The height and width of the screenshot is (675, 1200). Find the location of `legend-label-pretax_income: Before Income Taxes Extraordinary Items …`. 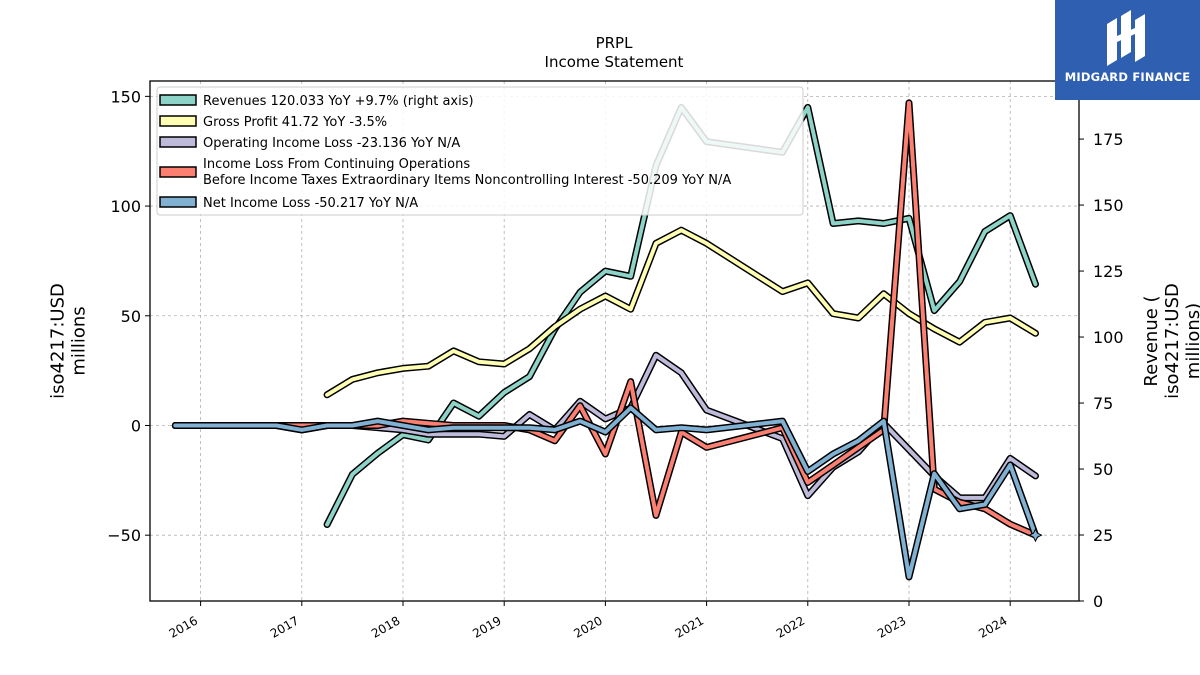

legend-label-pretax_income: Before Income Taxes Extraordinary Items … is located at coordinates (467, 180).